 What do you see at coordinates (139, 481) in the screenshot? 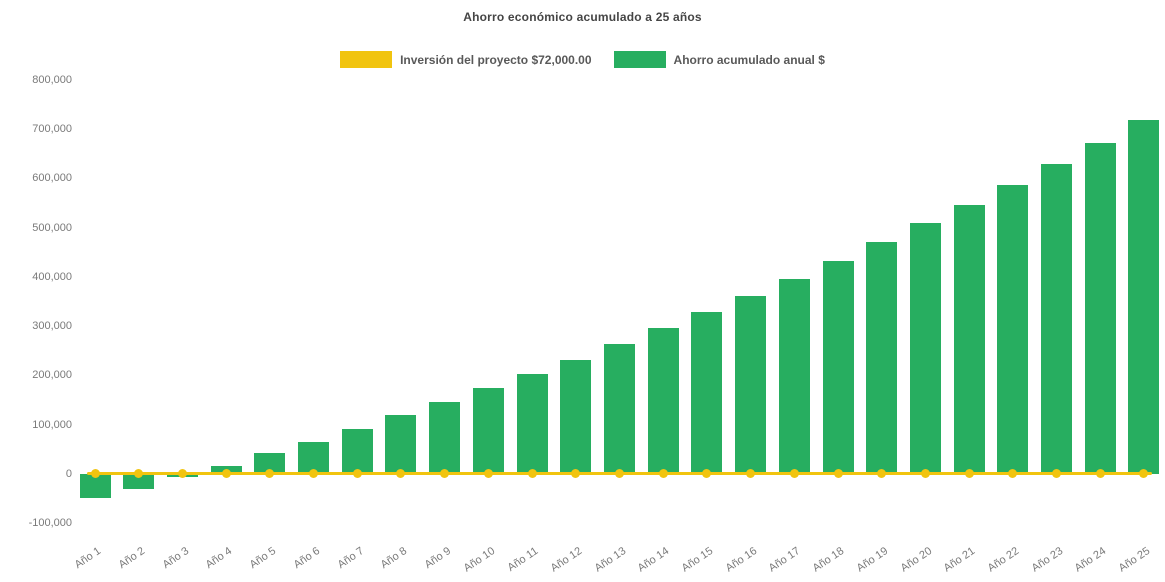
I see `bar-año-2` at bounding box center [139, 481].